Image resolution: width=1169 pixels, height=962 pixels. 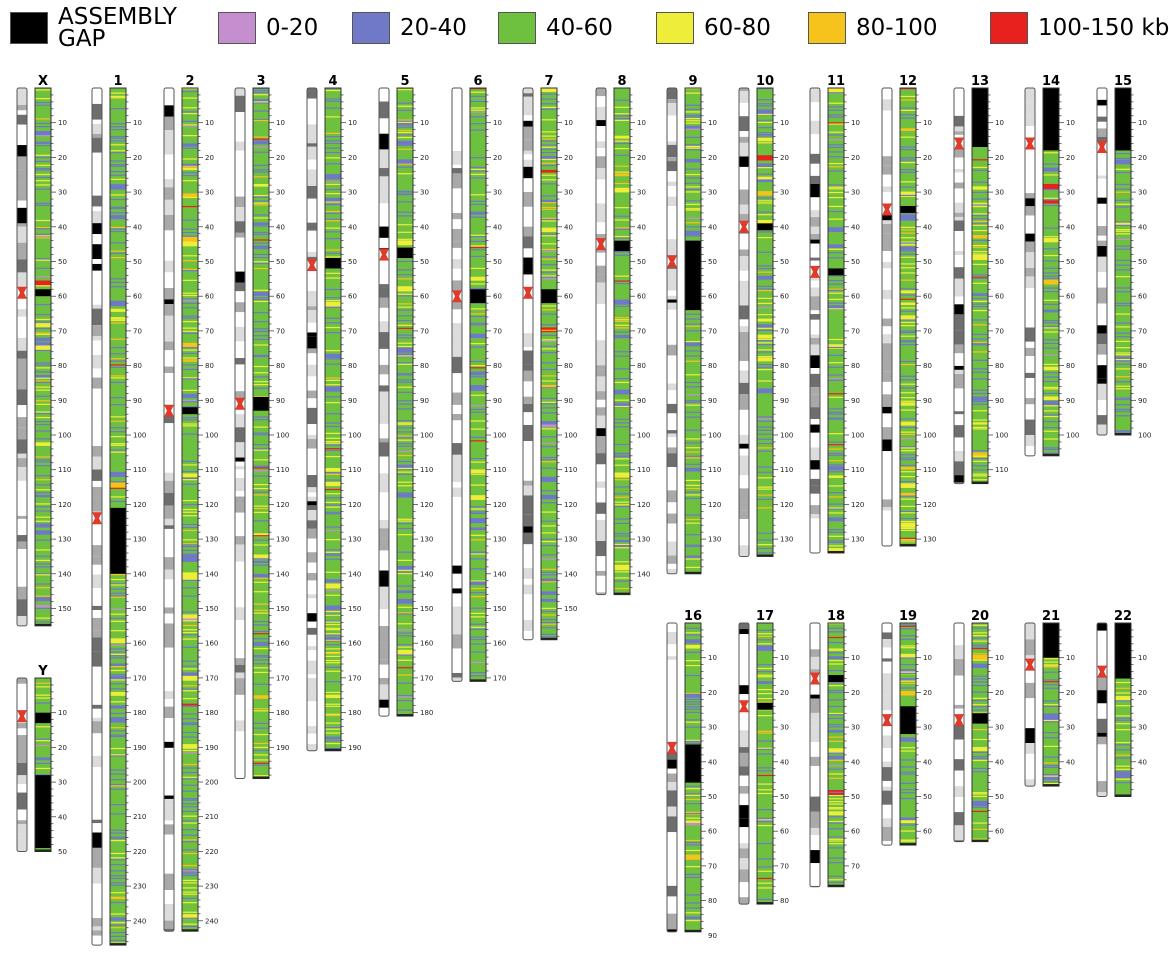 I want to click on chromosome-label: 16, so click(x=693, y=616).